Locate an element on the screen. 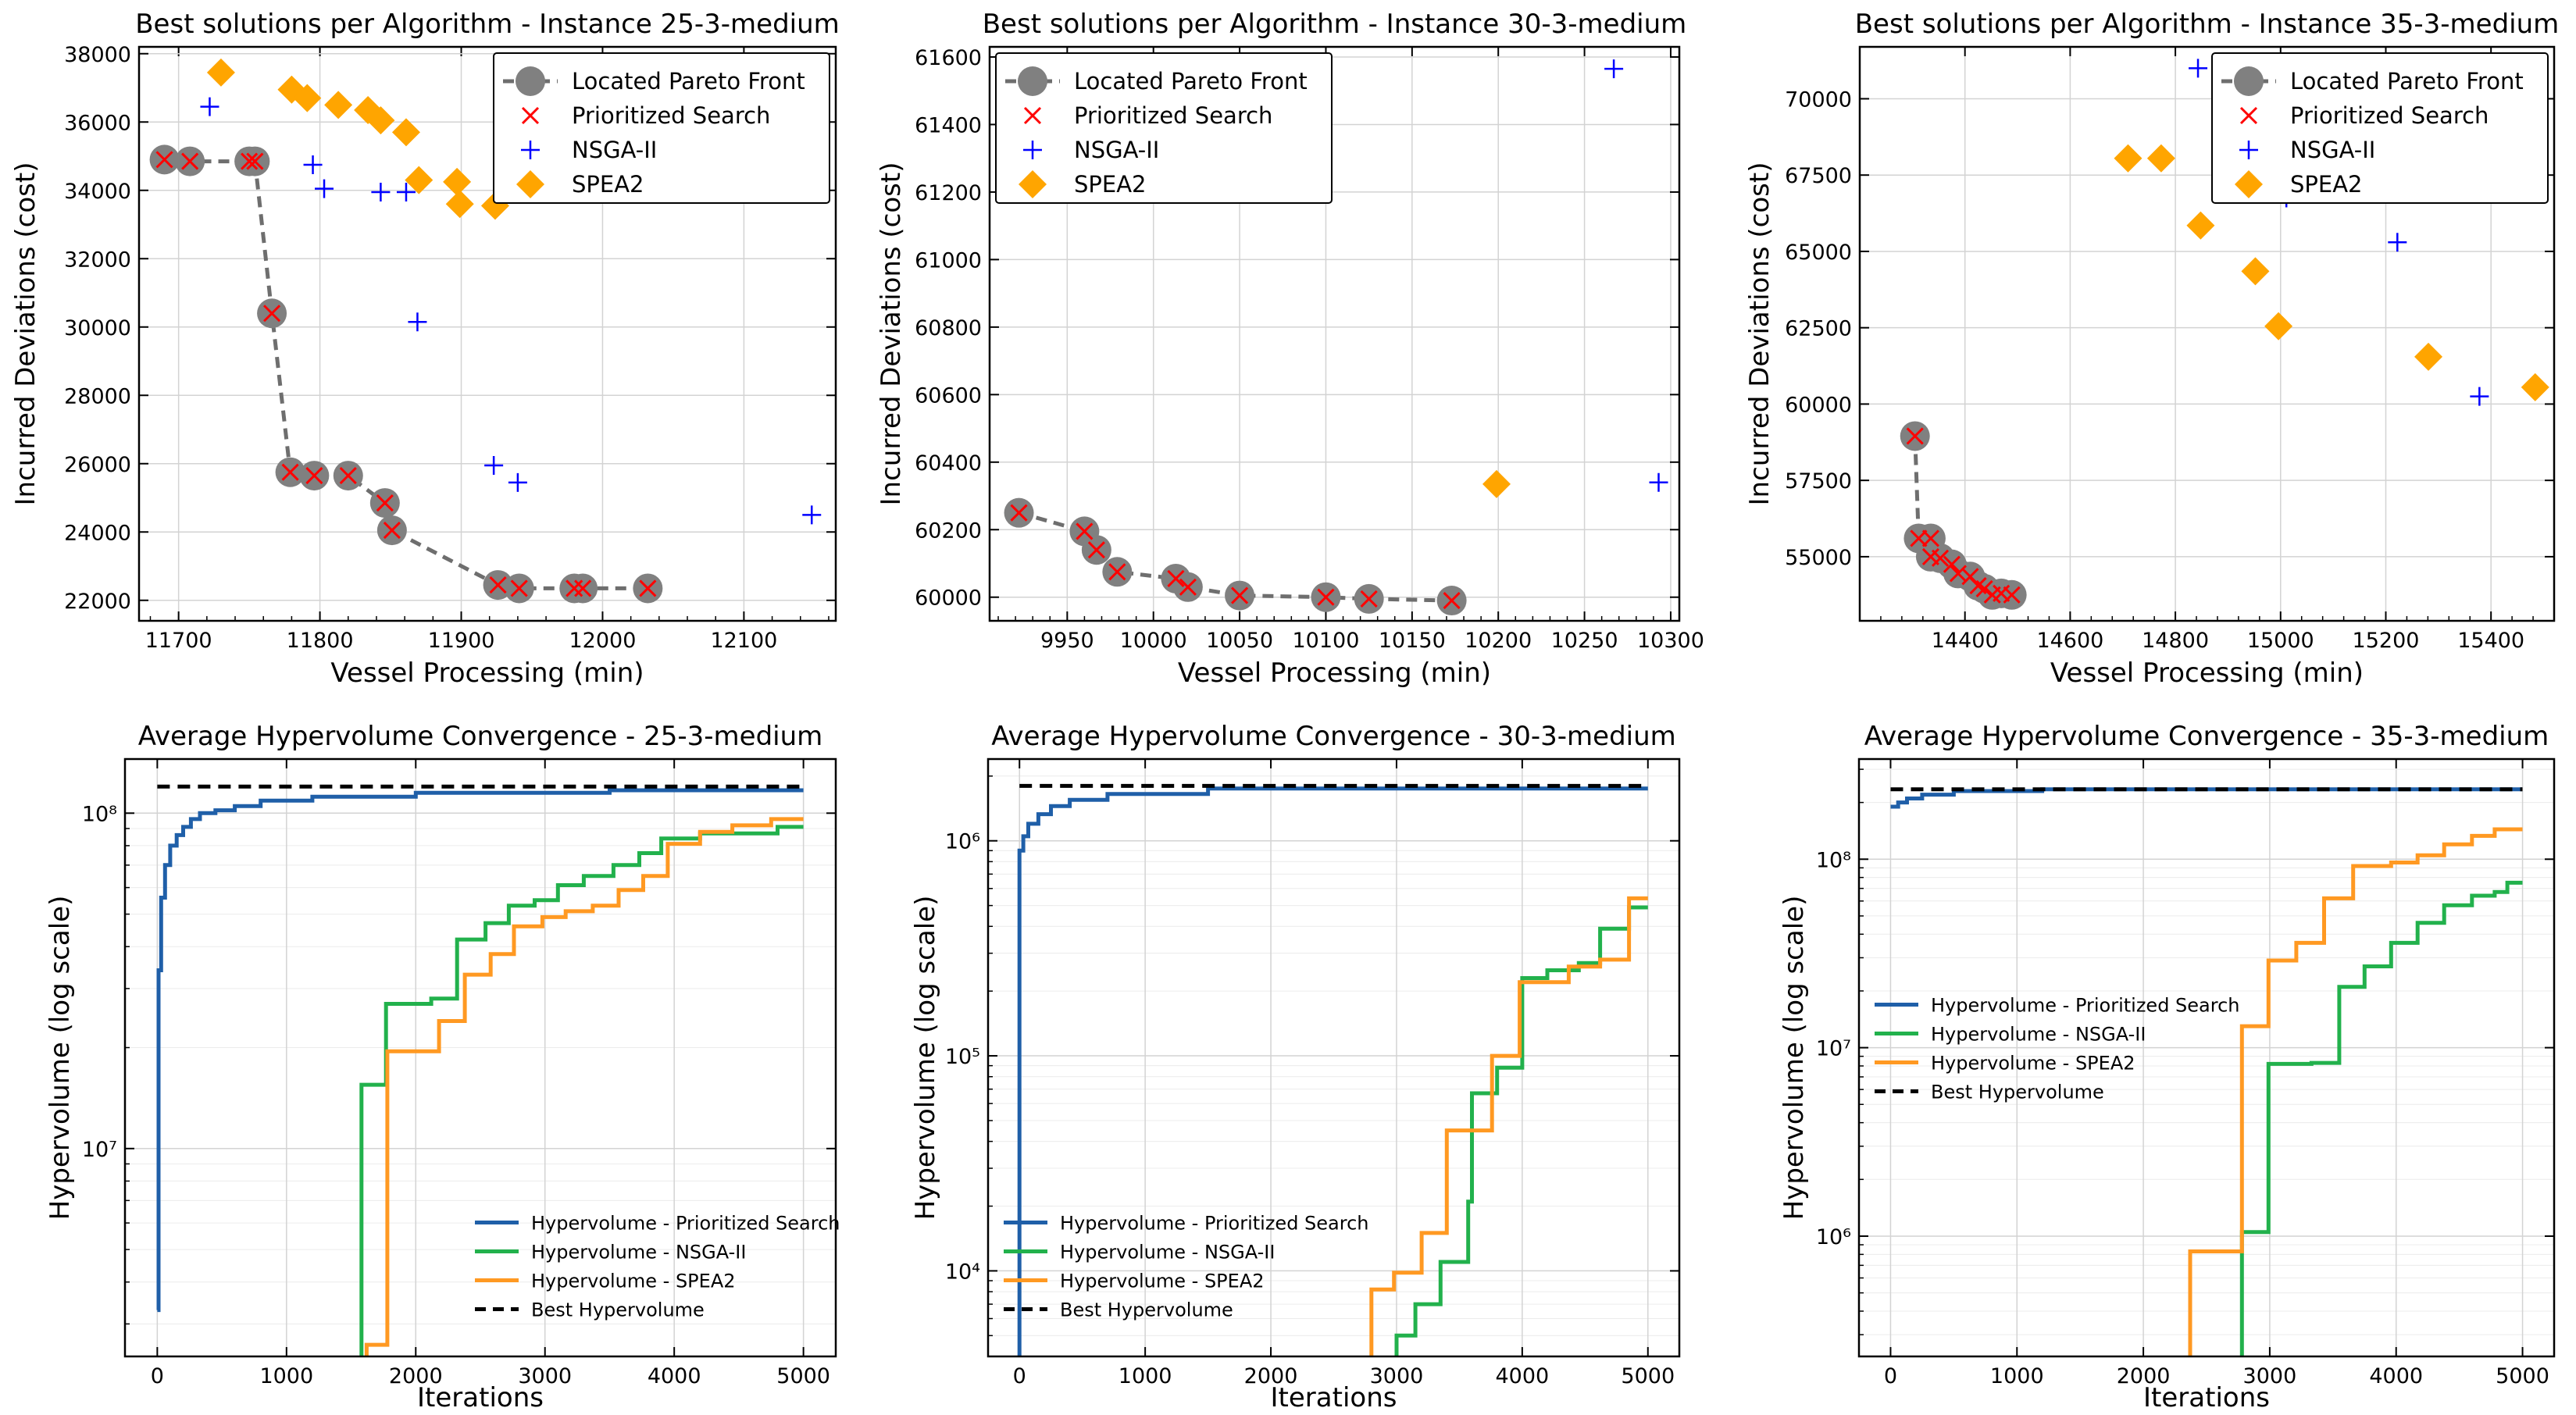 The width and height of the screenshot is (2576, 1415). x-tick-label: 14400 is located at coordinates (1966, 641).